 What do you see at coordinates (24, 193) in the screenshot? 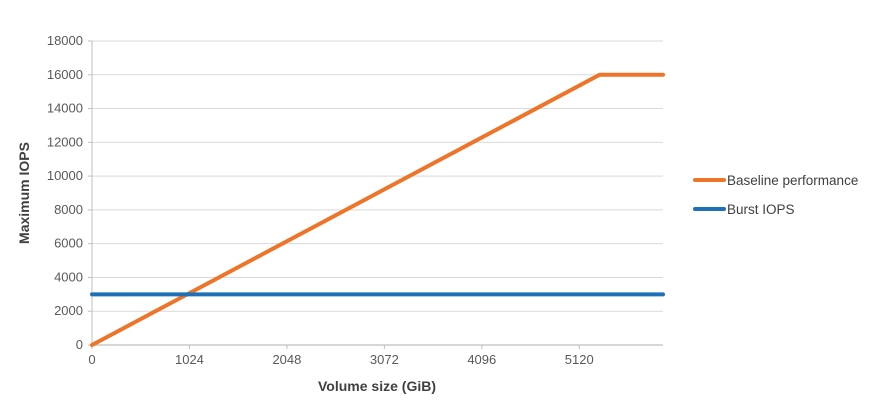
I see `y-axis-title: Maximum IOPS` at bounding box center [24, 193].